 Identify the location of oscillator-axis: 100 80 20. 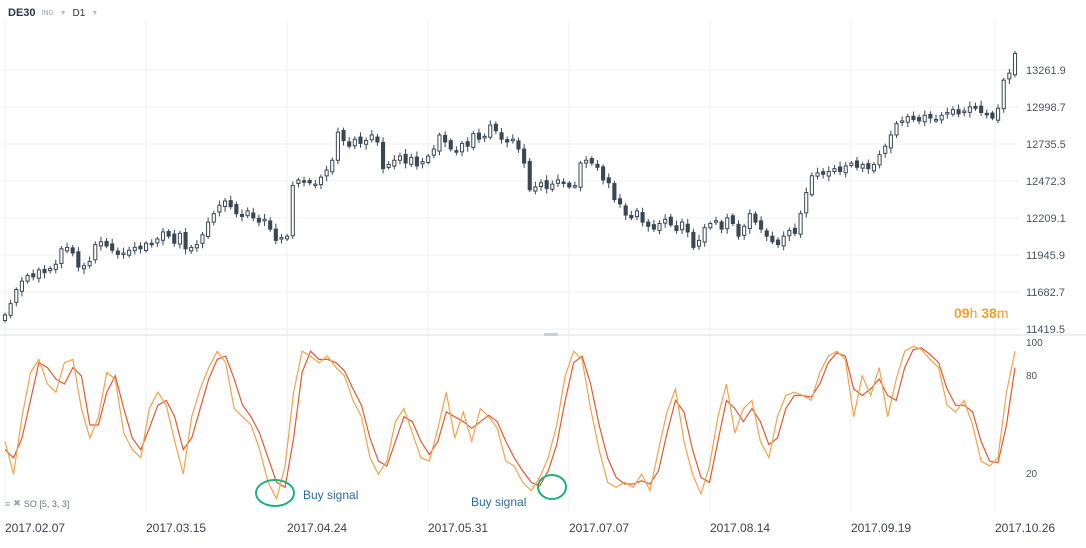
(1034, 409).